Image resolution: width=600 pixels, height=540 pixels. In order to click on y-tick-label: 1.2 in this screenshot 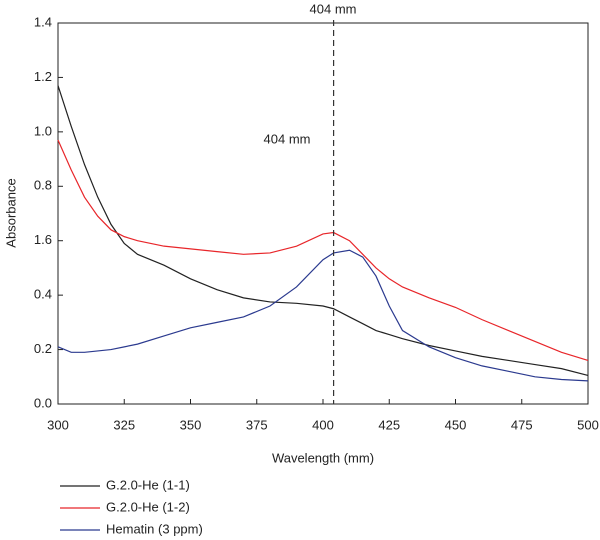, I will do `click(43, 76)`.